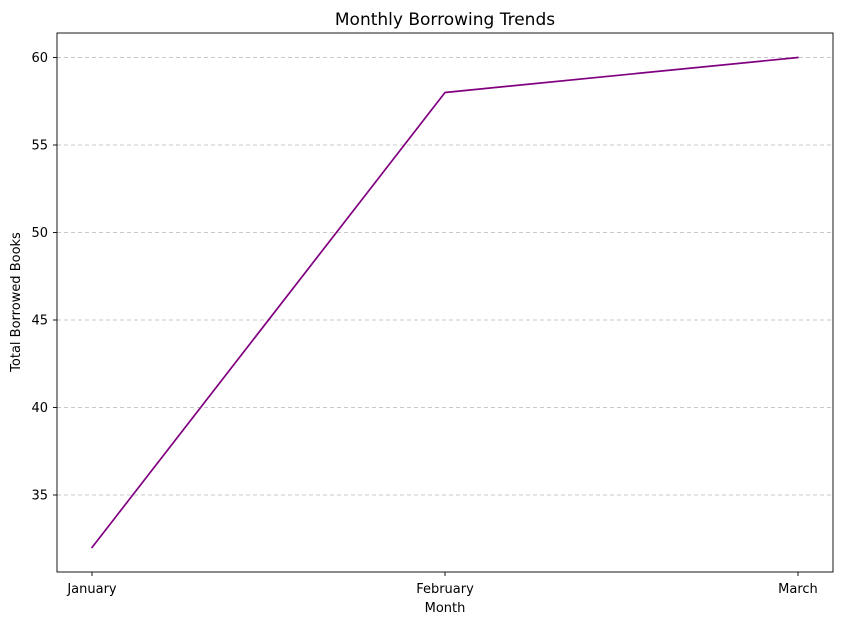  I want to click on y-tick-label: 50, so click(39, 233).